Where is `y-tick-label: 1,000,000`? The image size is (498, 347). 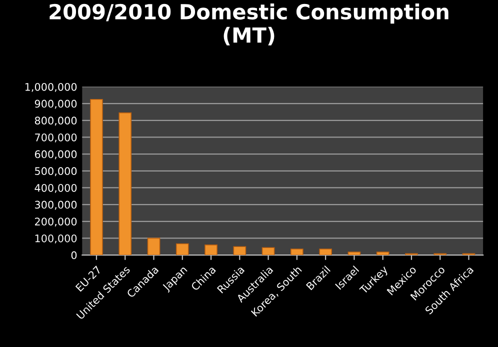
y-tick-label: 1,000,000 is located at coordinates (51, 87).